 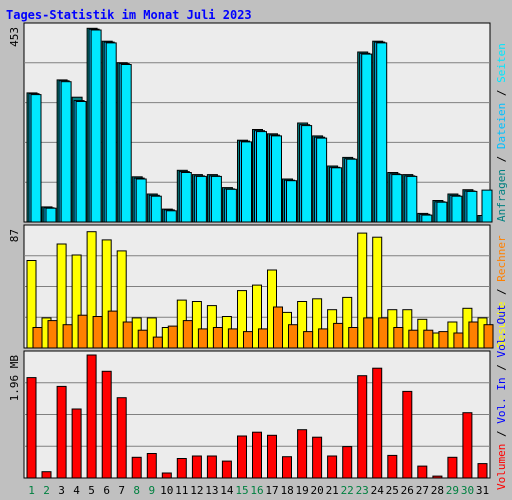 I want to click on x-day-label: 15, so click(x=241, y=490).